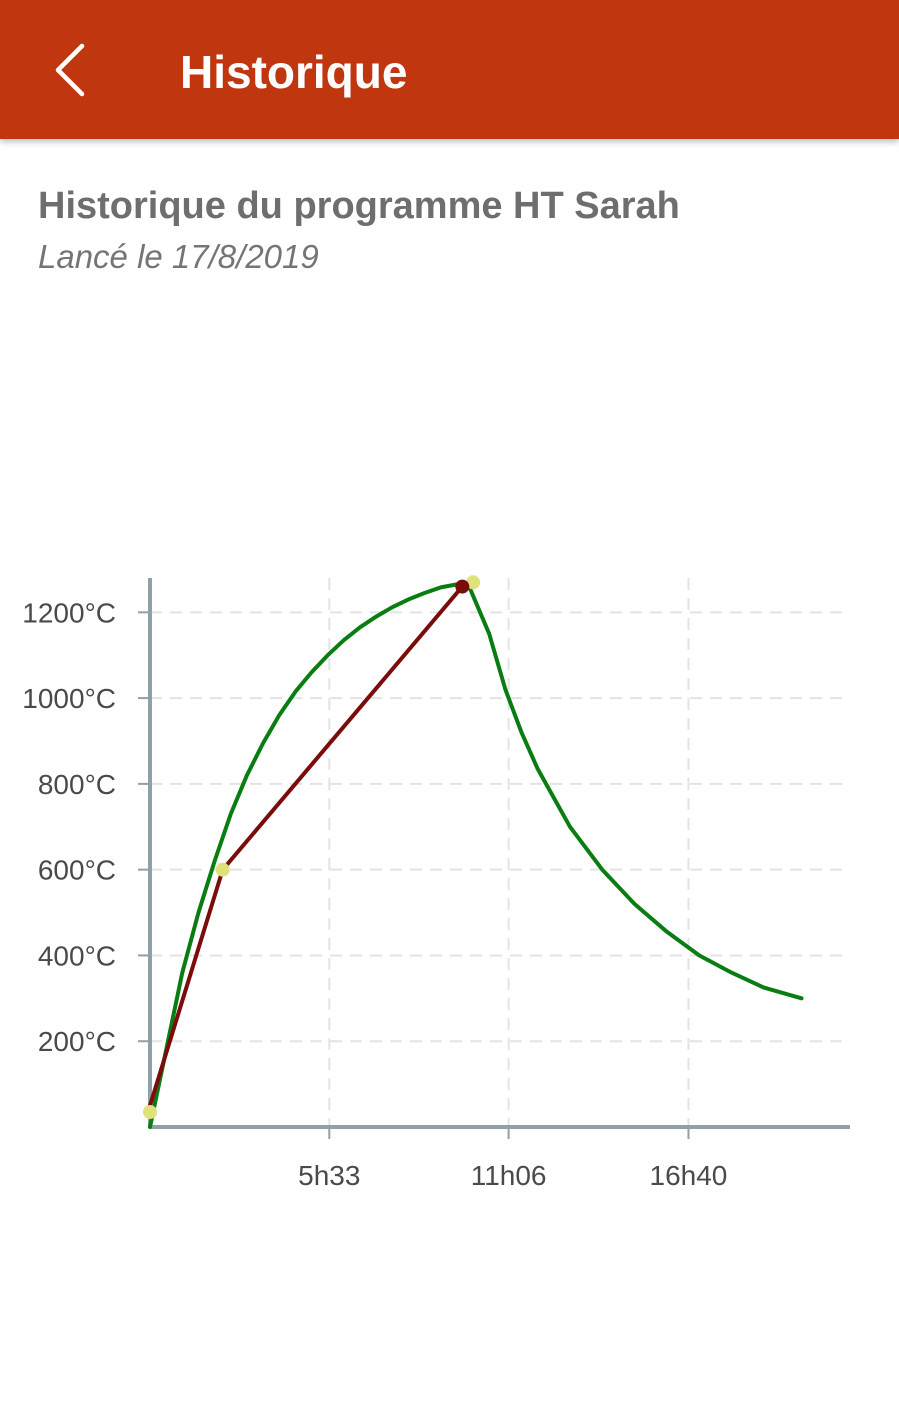  What do you see at coordinates (178, 256) in the screenshot?
I see `page-subtitle: Lancé le 17/8/2019` at bounding box center [178, 256].